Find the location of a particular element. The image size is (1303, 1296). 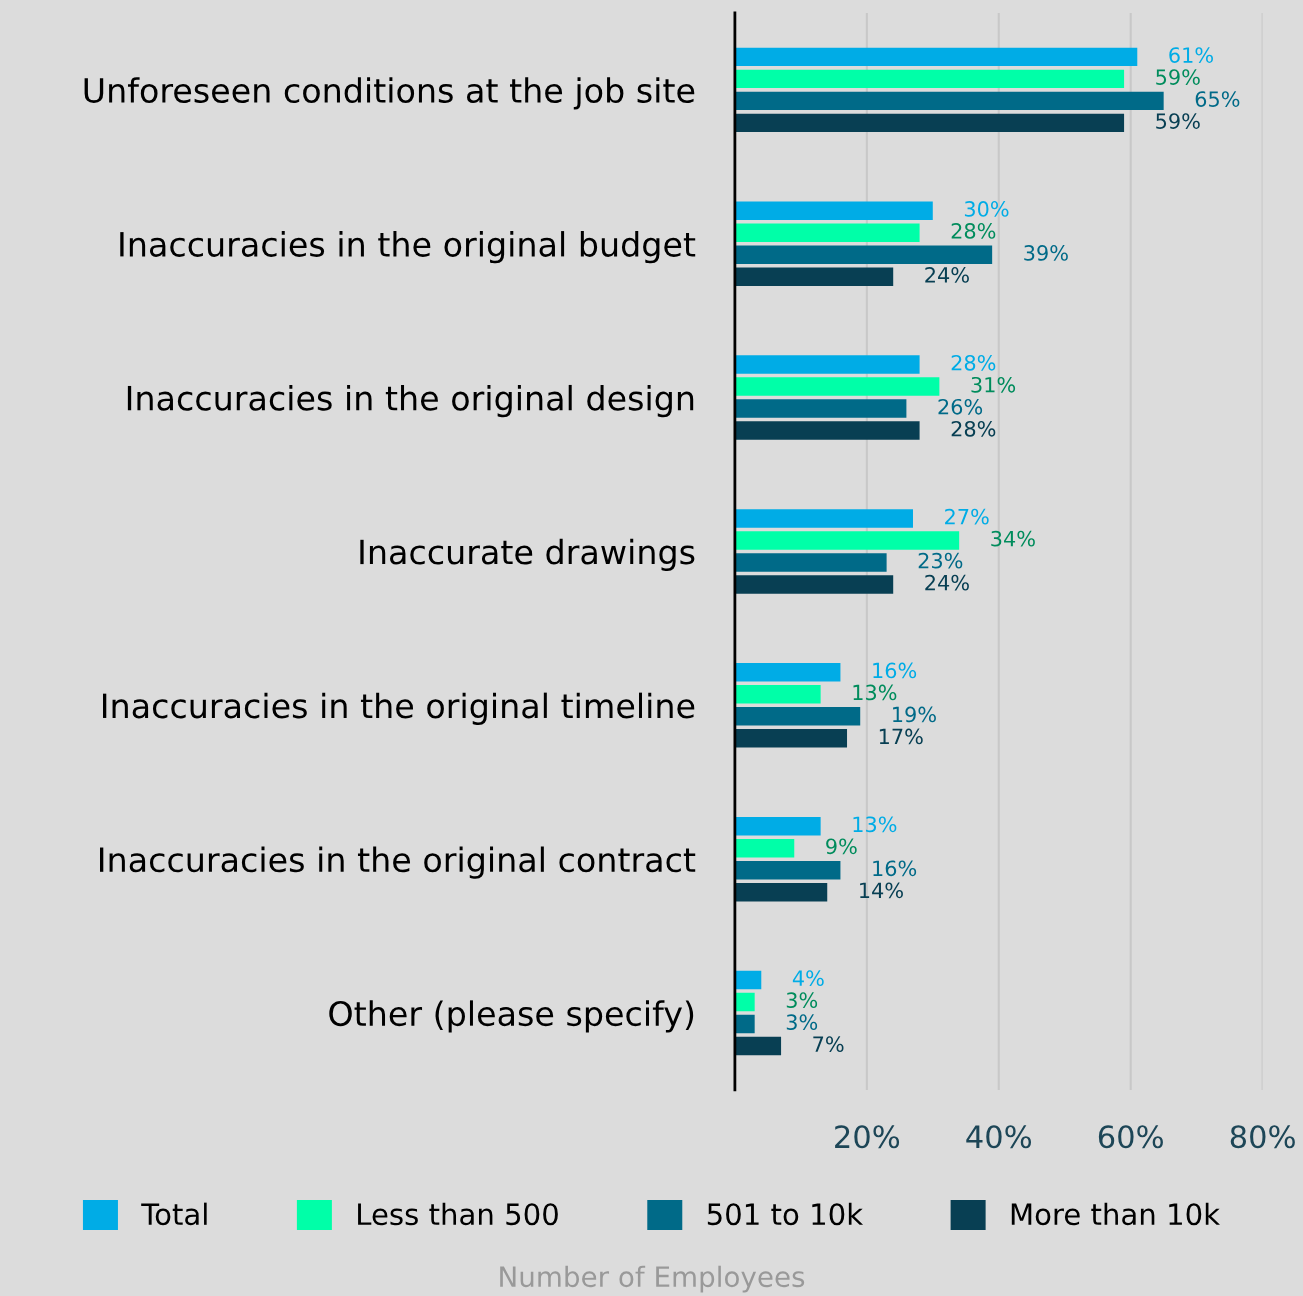

data-label: 14% is located at coordinates (881, 890).